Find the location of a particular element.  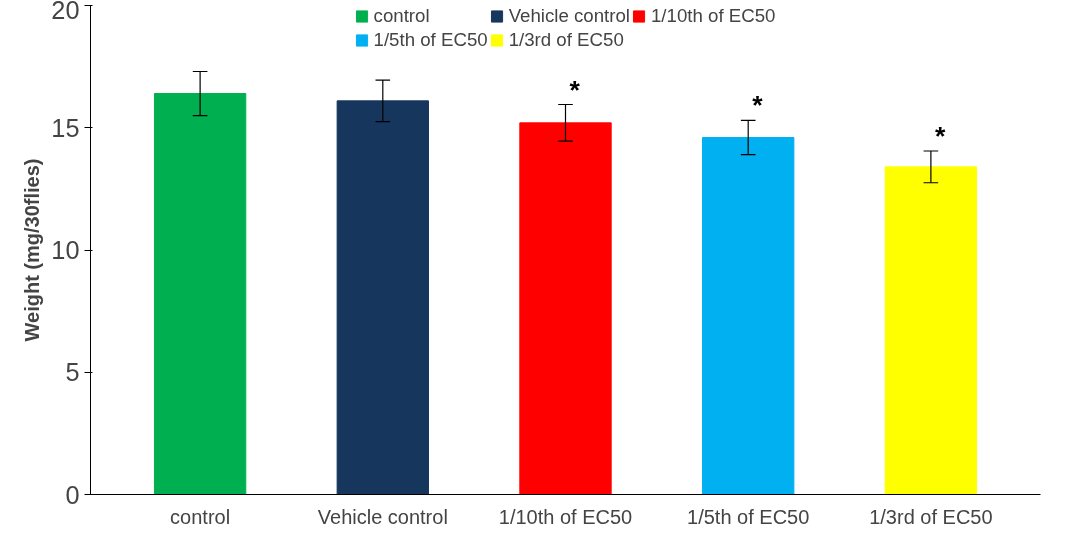

y-tick-label: 10 is located at coordinates (65, 250).